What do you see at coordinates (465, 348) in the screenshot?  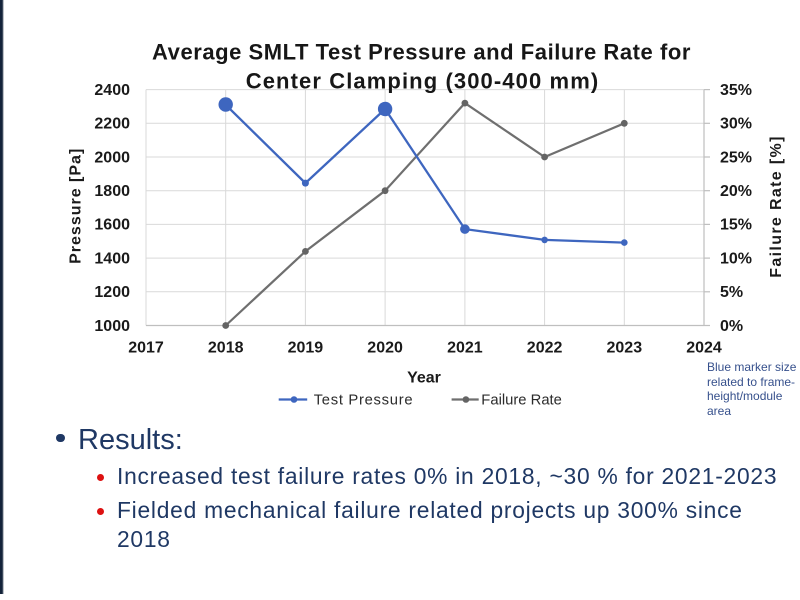 I see `svg-text: 2021` at bounding box center [465, 348].